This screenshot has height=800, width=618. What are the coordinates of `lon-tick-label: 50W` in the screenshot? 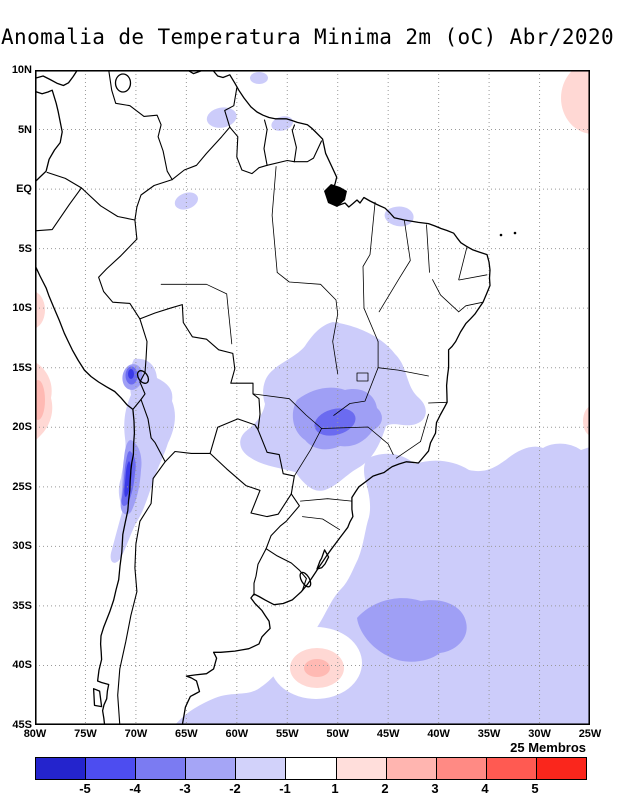 It's located at (338, 734).